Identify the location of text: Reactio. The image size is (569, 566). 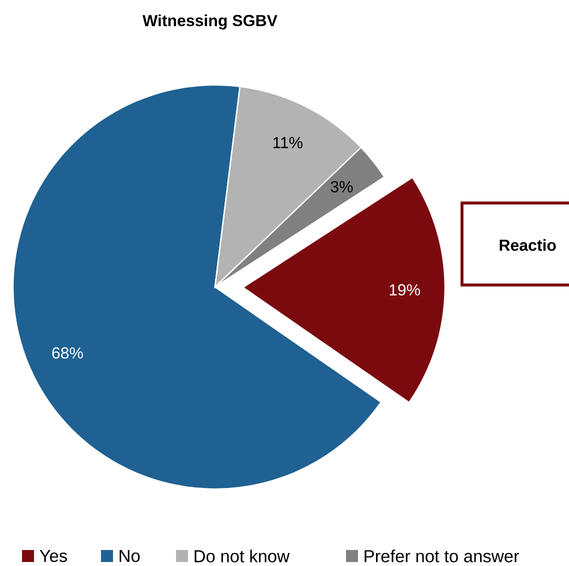
(528, 245).